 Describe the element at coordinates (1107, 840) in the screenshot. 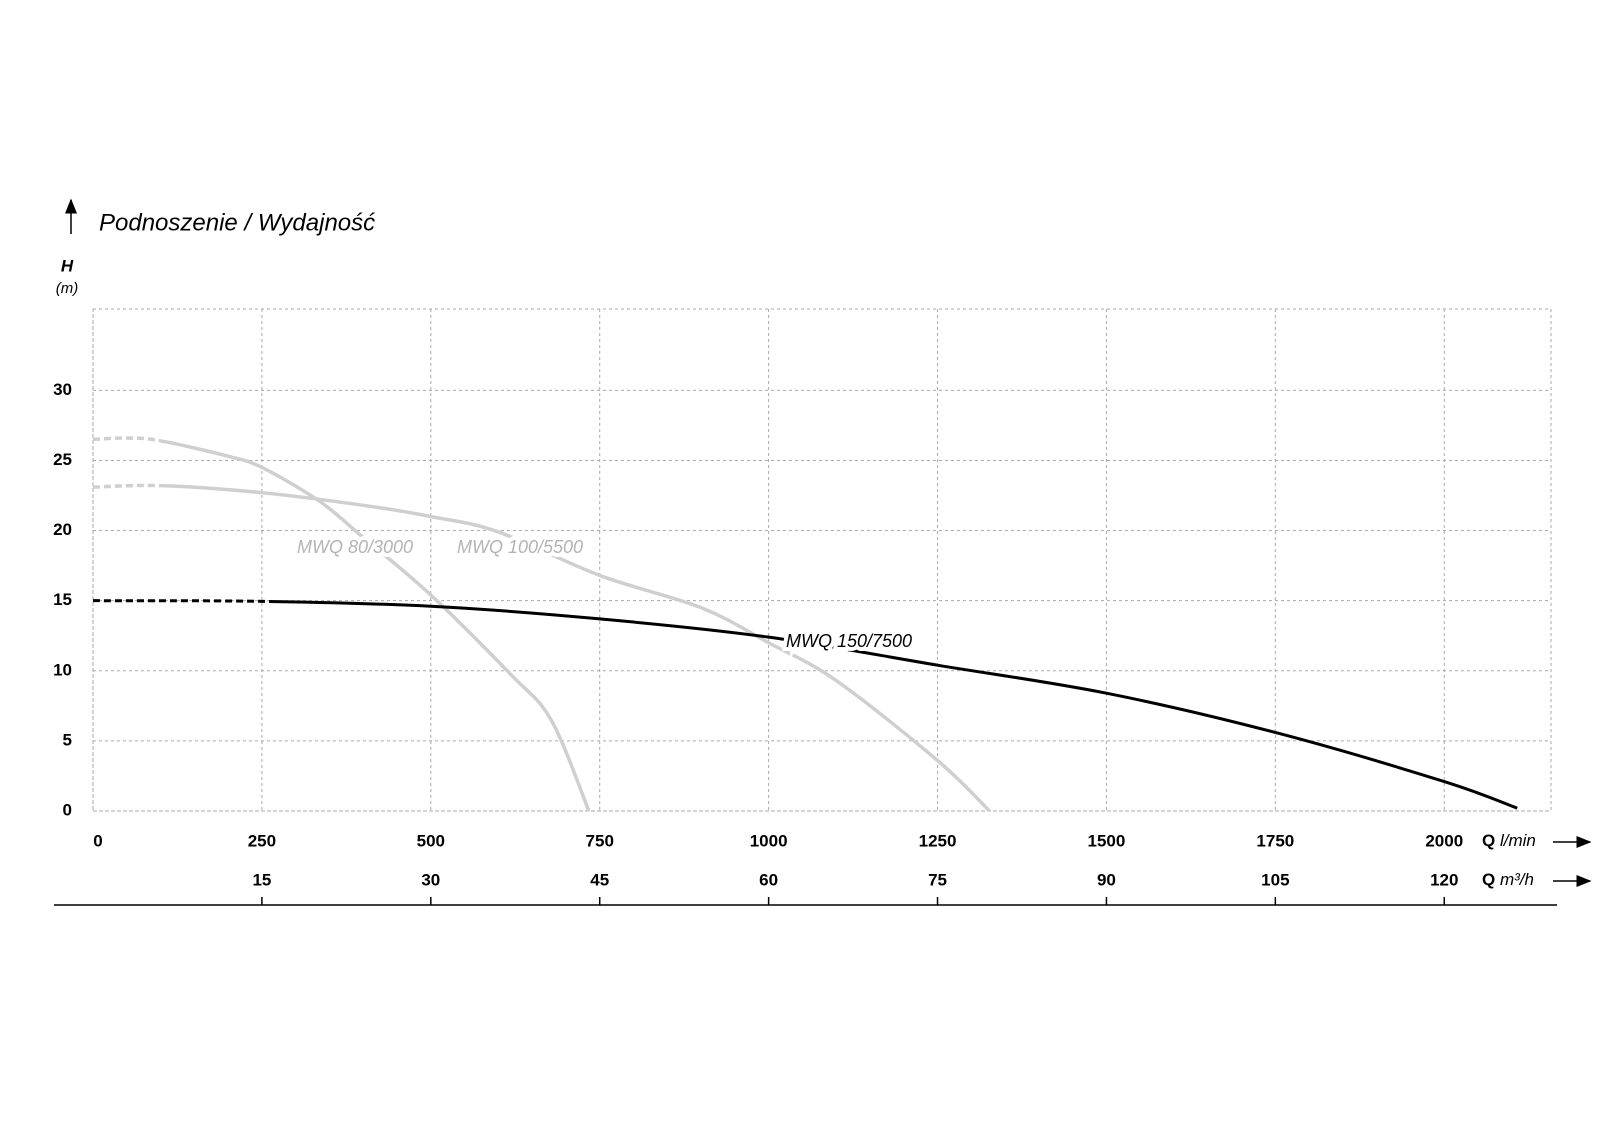

I see `x-tick-label: 1500` at that location.